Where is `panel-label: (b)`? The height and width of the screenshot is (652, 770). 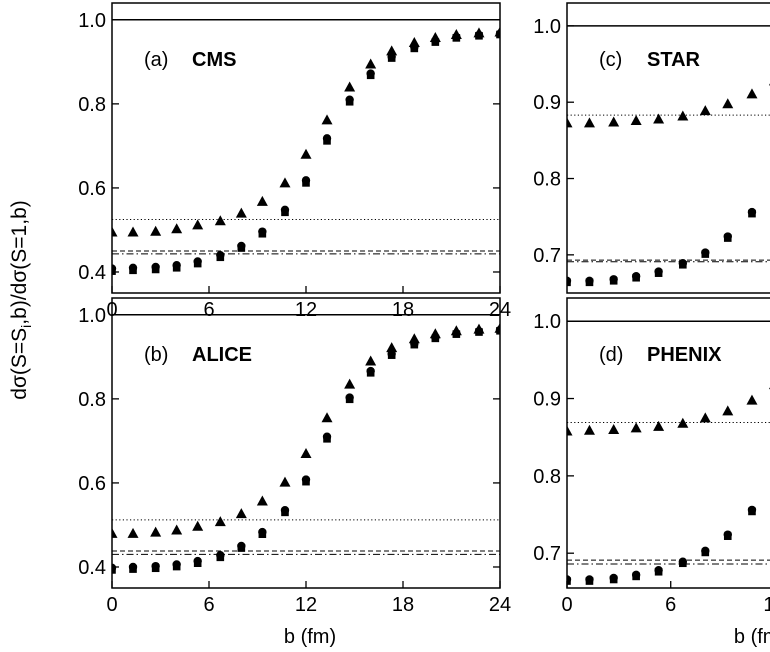 panel-label: (b) is located at coordinates (156, 355).